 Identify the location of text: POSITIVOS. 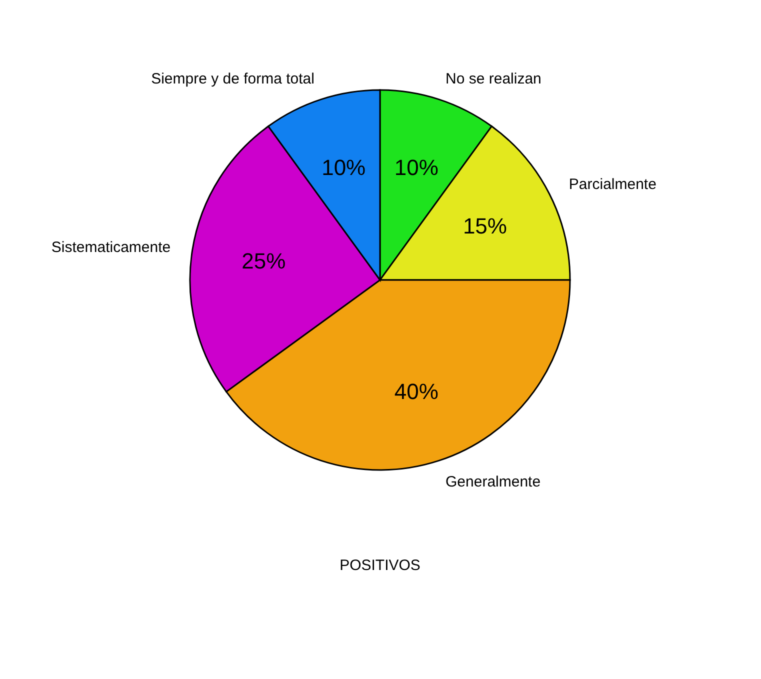
(380, 565).